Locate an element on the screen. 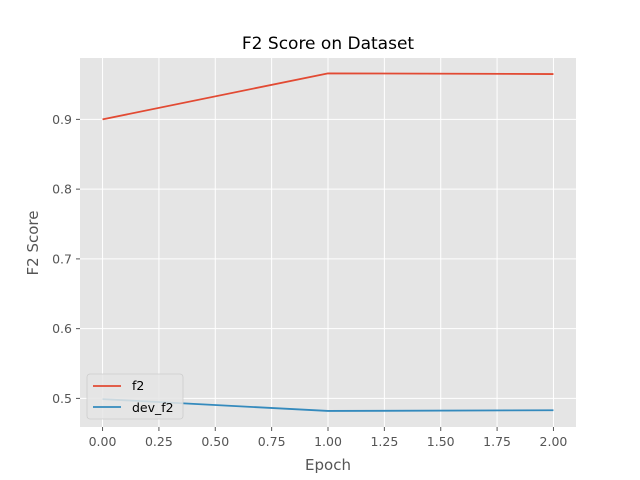 The image size is (640, 480). x-ticks: 0.00 0.25 0.50 0.75 1.00 1.25 1.50 1.75 2.00 is located at coordinates (328, 438).